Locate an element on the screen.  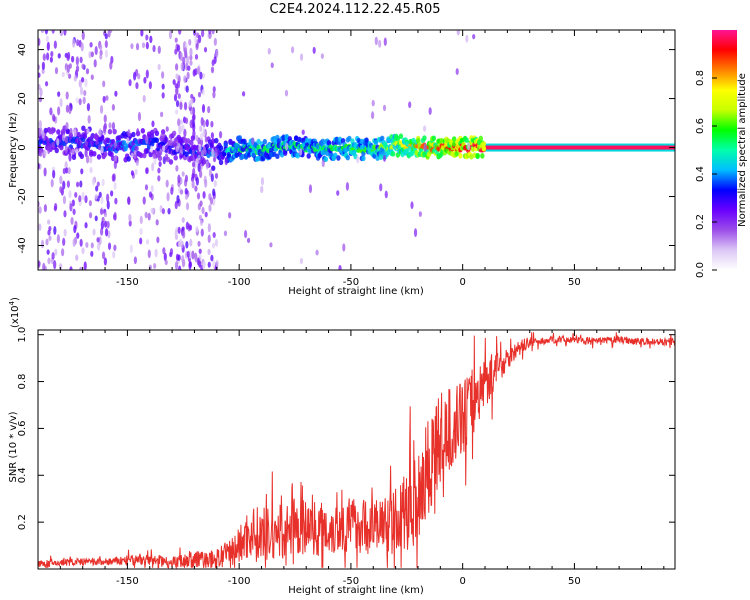
colorbar-tick-label: 0.4 is located at coordinates (700, 174).